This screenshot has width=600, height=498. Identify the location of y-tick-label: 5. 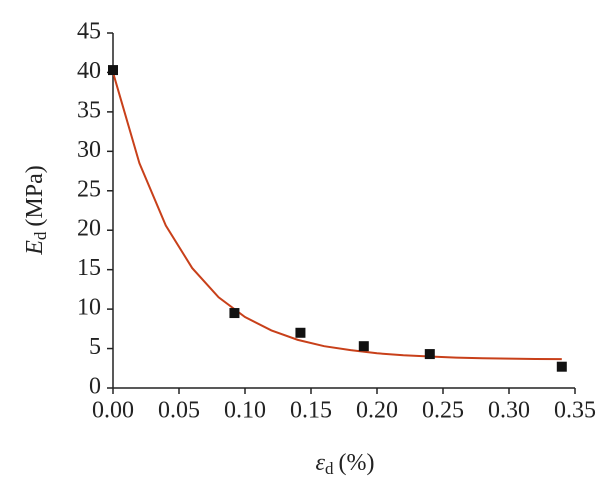
(95, 347).